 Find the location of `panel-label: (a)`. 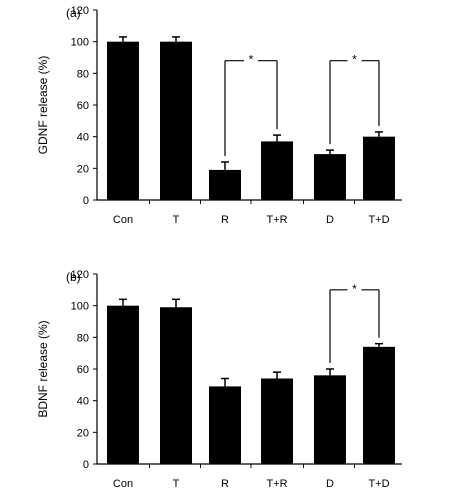

panel-label: (a) is located at coordinates (73, 13).